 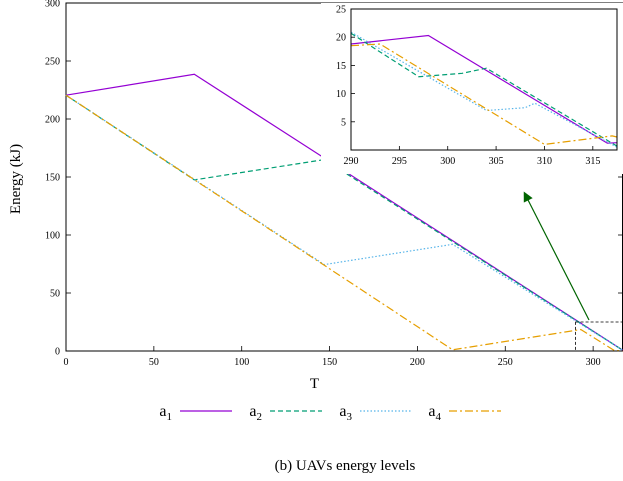 I want to click on x-tick-label: 300, so click(x=593, y=362).